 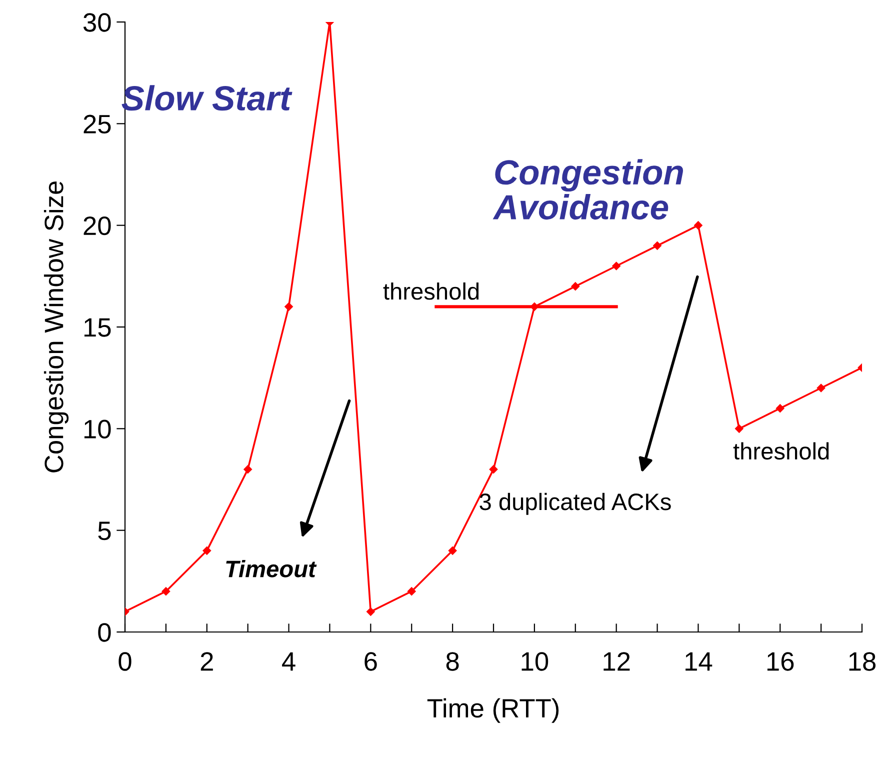 I want to click on x-tick-label: 12, so click(x=617, y=661).